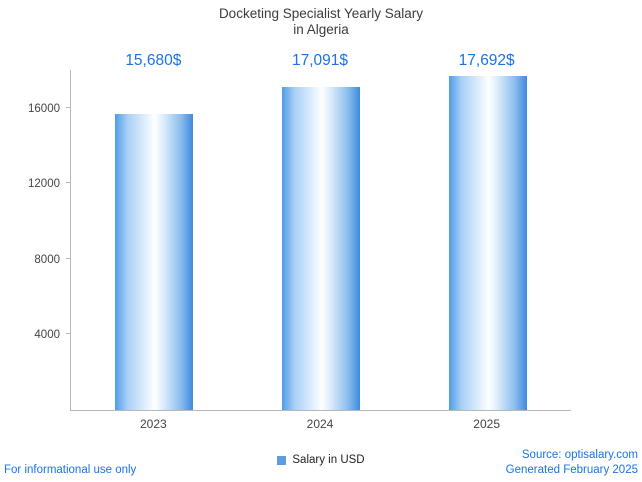 The width and height of the screenshot is (642, 482). What do you see at coordinates (47, 335) in the screenshot?
I see `y-tick-label: 4000` at bounding box center [47, 335].